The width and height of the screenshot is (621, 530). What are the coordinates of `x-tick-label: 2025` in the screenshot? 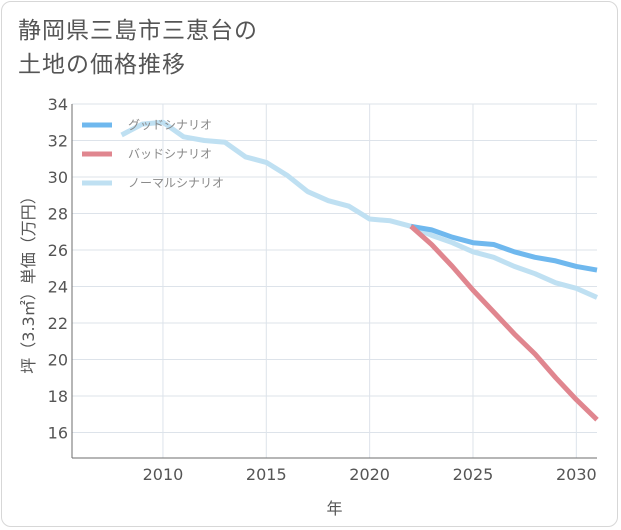 It's located at (473, 474).